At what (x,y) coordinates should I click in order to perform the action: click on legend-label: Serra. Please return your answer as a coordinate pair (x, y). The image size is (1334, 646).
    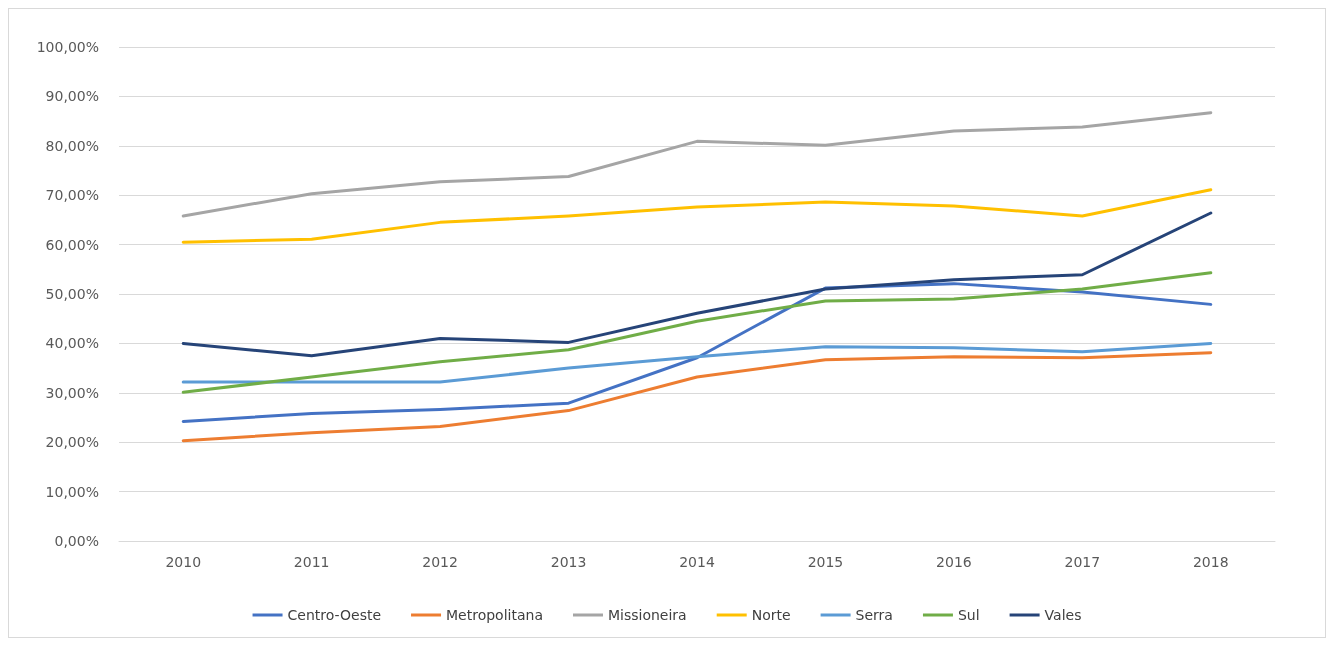
    Looking at the image, I should click on (874, 615).